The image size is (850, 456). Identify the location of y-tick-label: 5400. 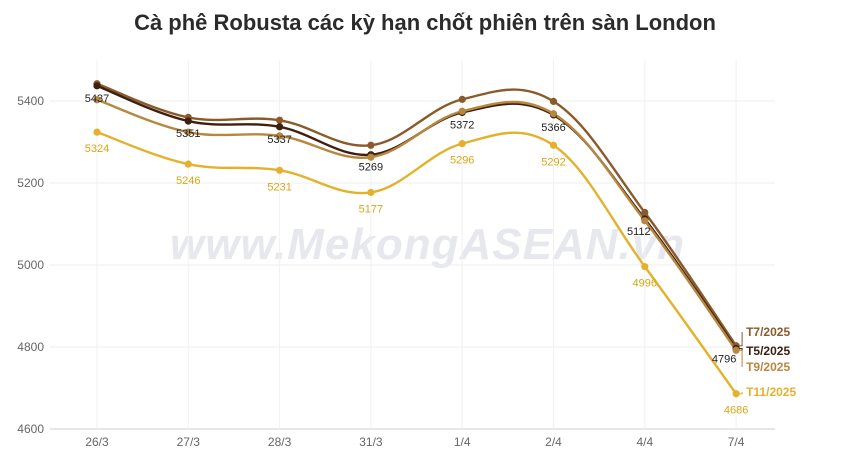
(30, 101).